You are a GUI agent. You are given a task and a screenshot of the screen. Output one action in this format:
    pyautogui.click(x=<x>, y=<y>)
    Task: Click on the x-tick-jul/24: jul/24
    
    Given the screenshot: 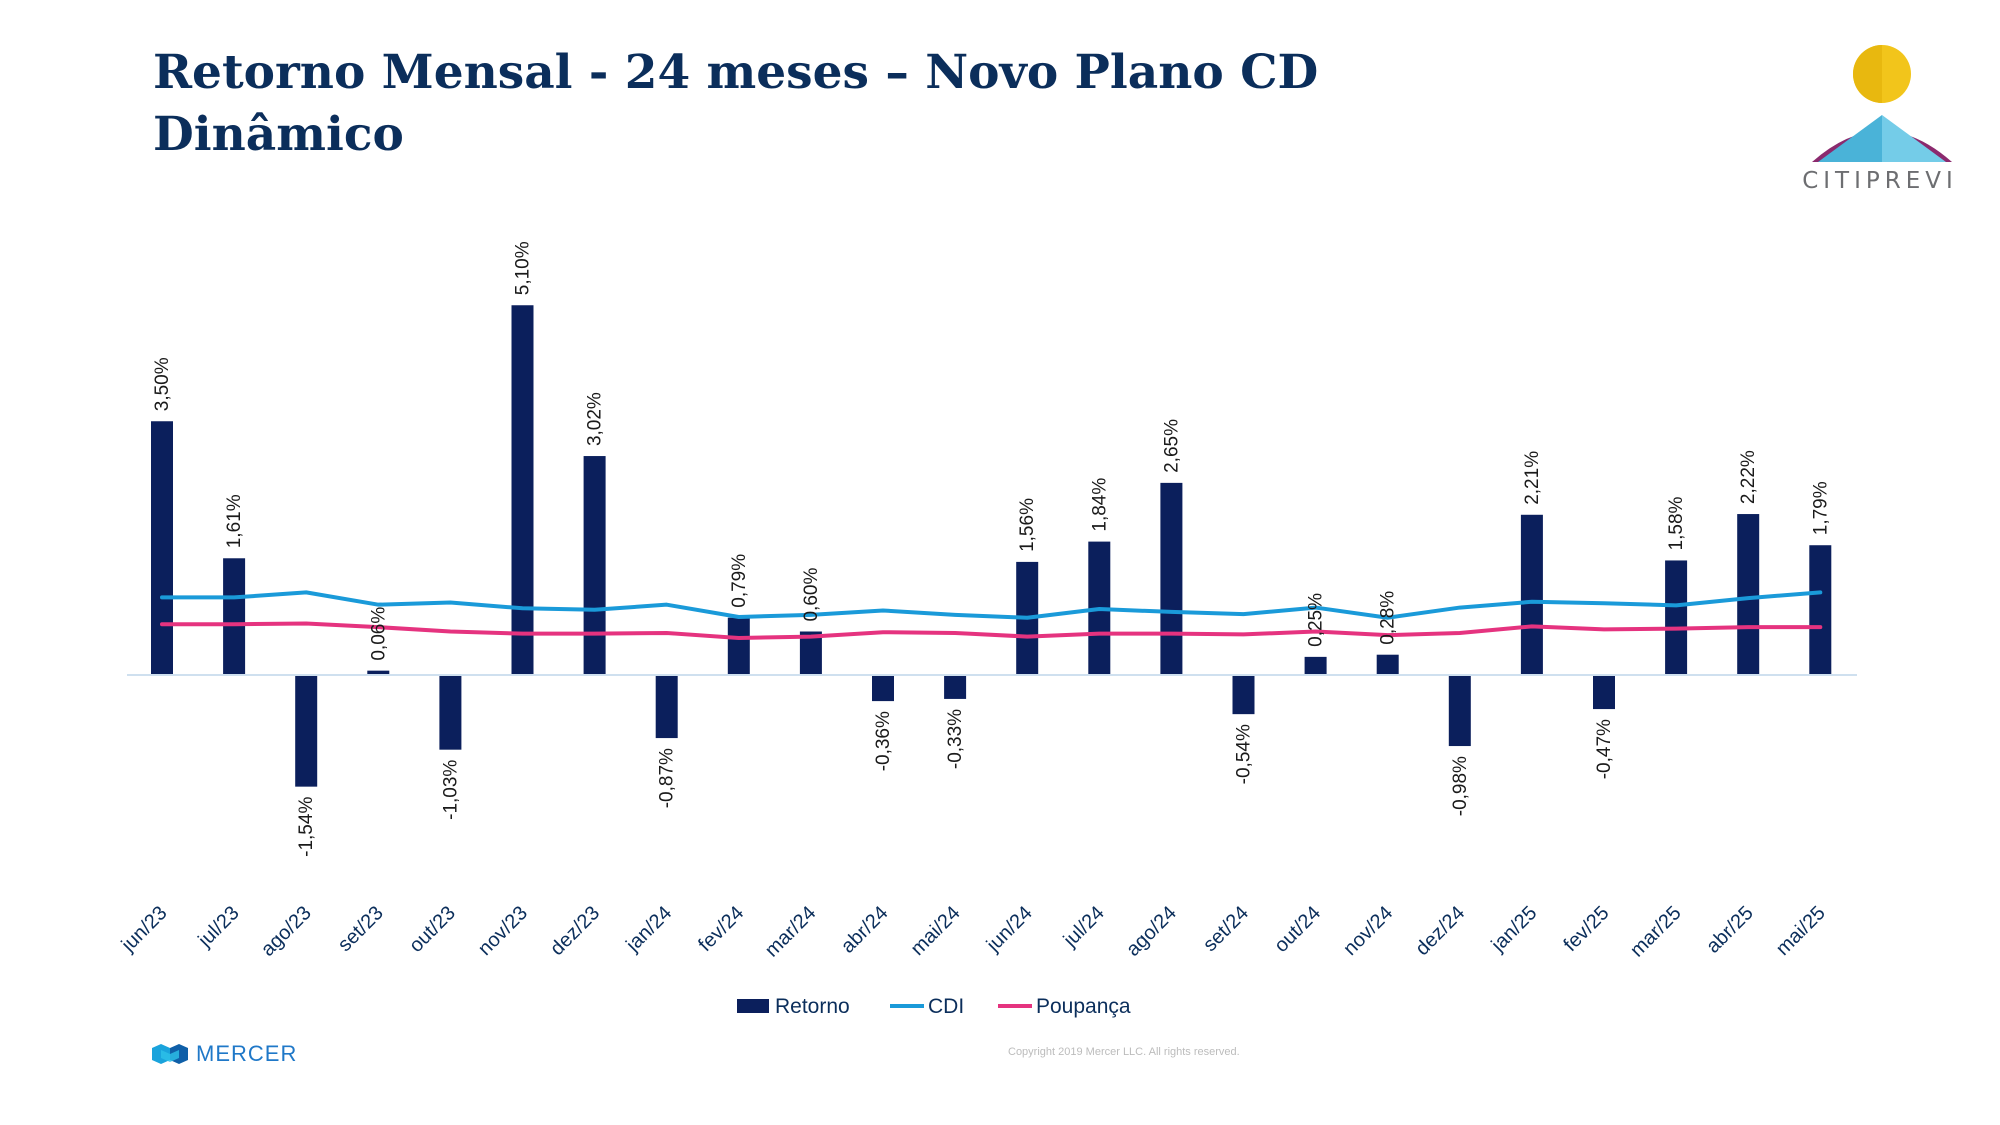 What is the action you would take?
    pyautogui.click(x=1084, y=927)
    